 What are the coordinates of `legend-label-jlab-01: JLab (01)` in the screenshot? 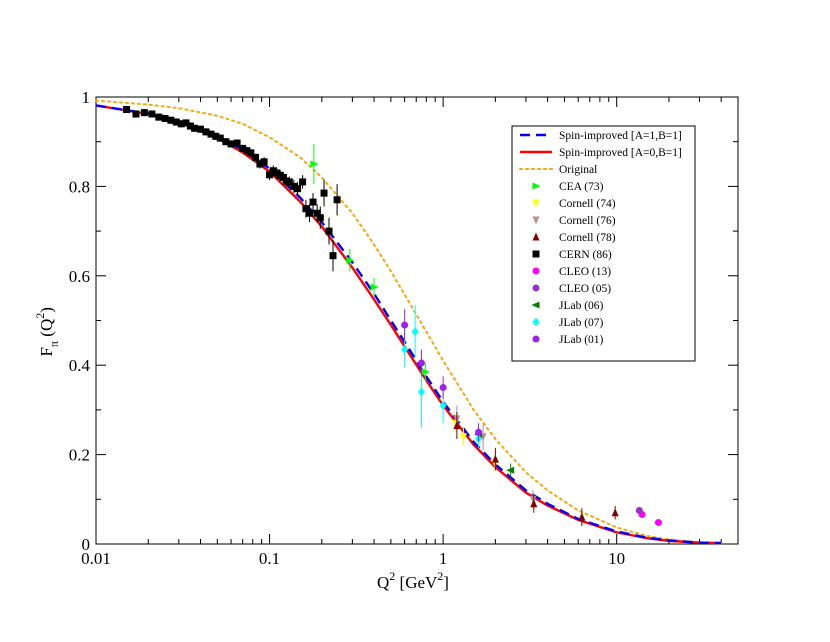 It's located at (581, 340).